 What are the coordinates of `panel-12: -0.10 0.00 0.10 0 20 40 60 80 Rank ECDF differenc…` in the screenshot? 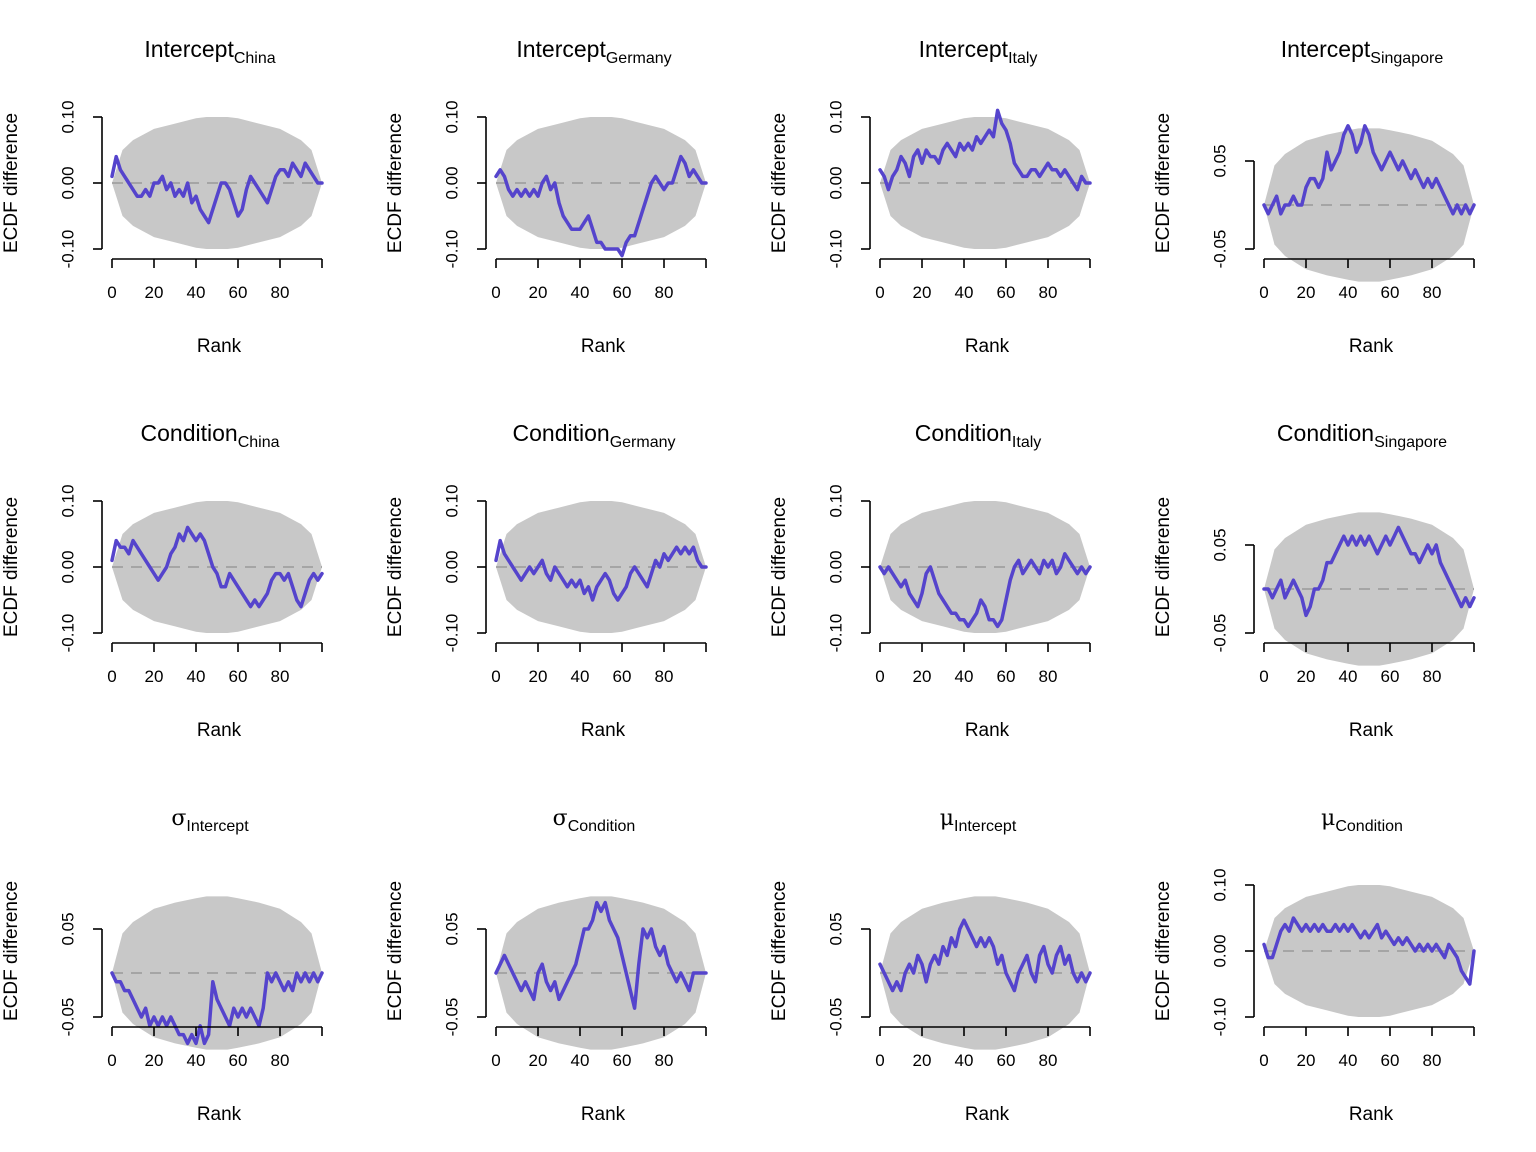 It's located at (1314, 965).